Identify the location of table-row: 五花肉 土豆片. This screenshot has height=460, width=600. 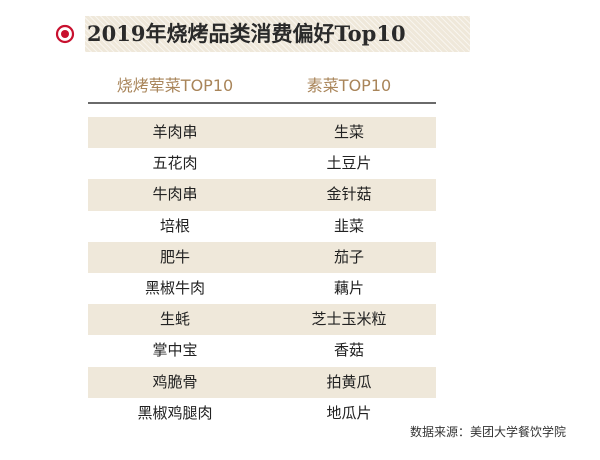
(262, 163).